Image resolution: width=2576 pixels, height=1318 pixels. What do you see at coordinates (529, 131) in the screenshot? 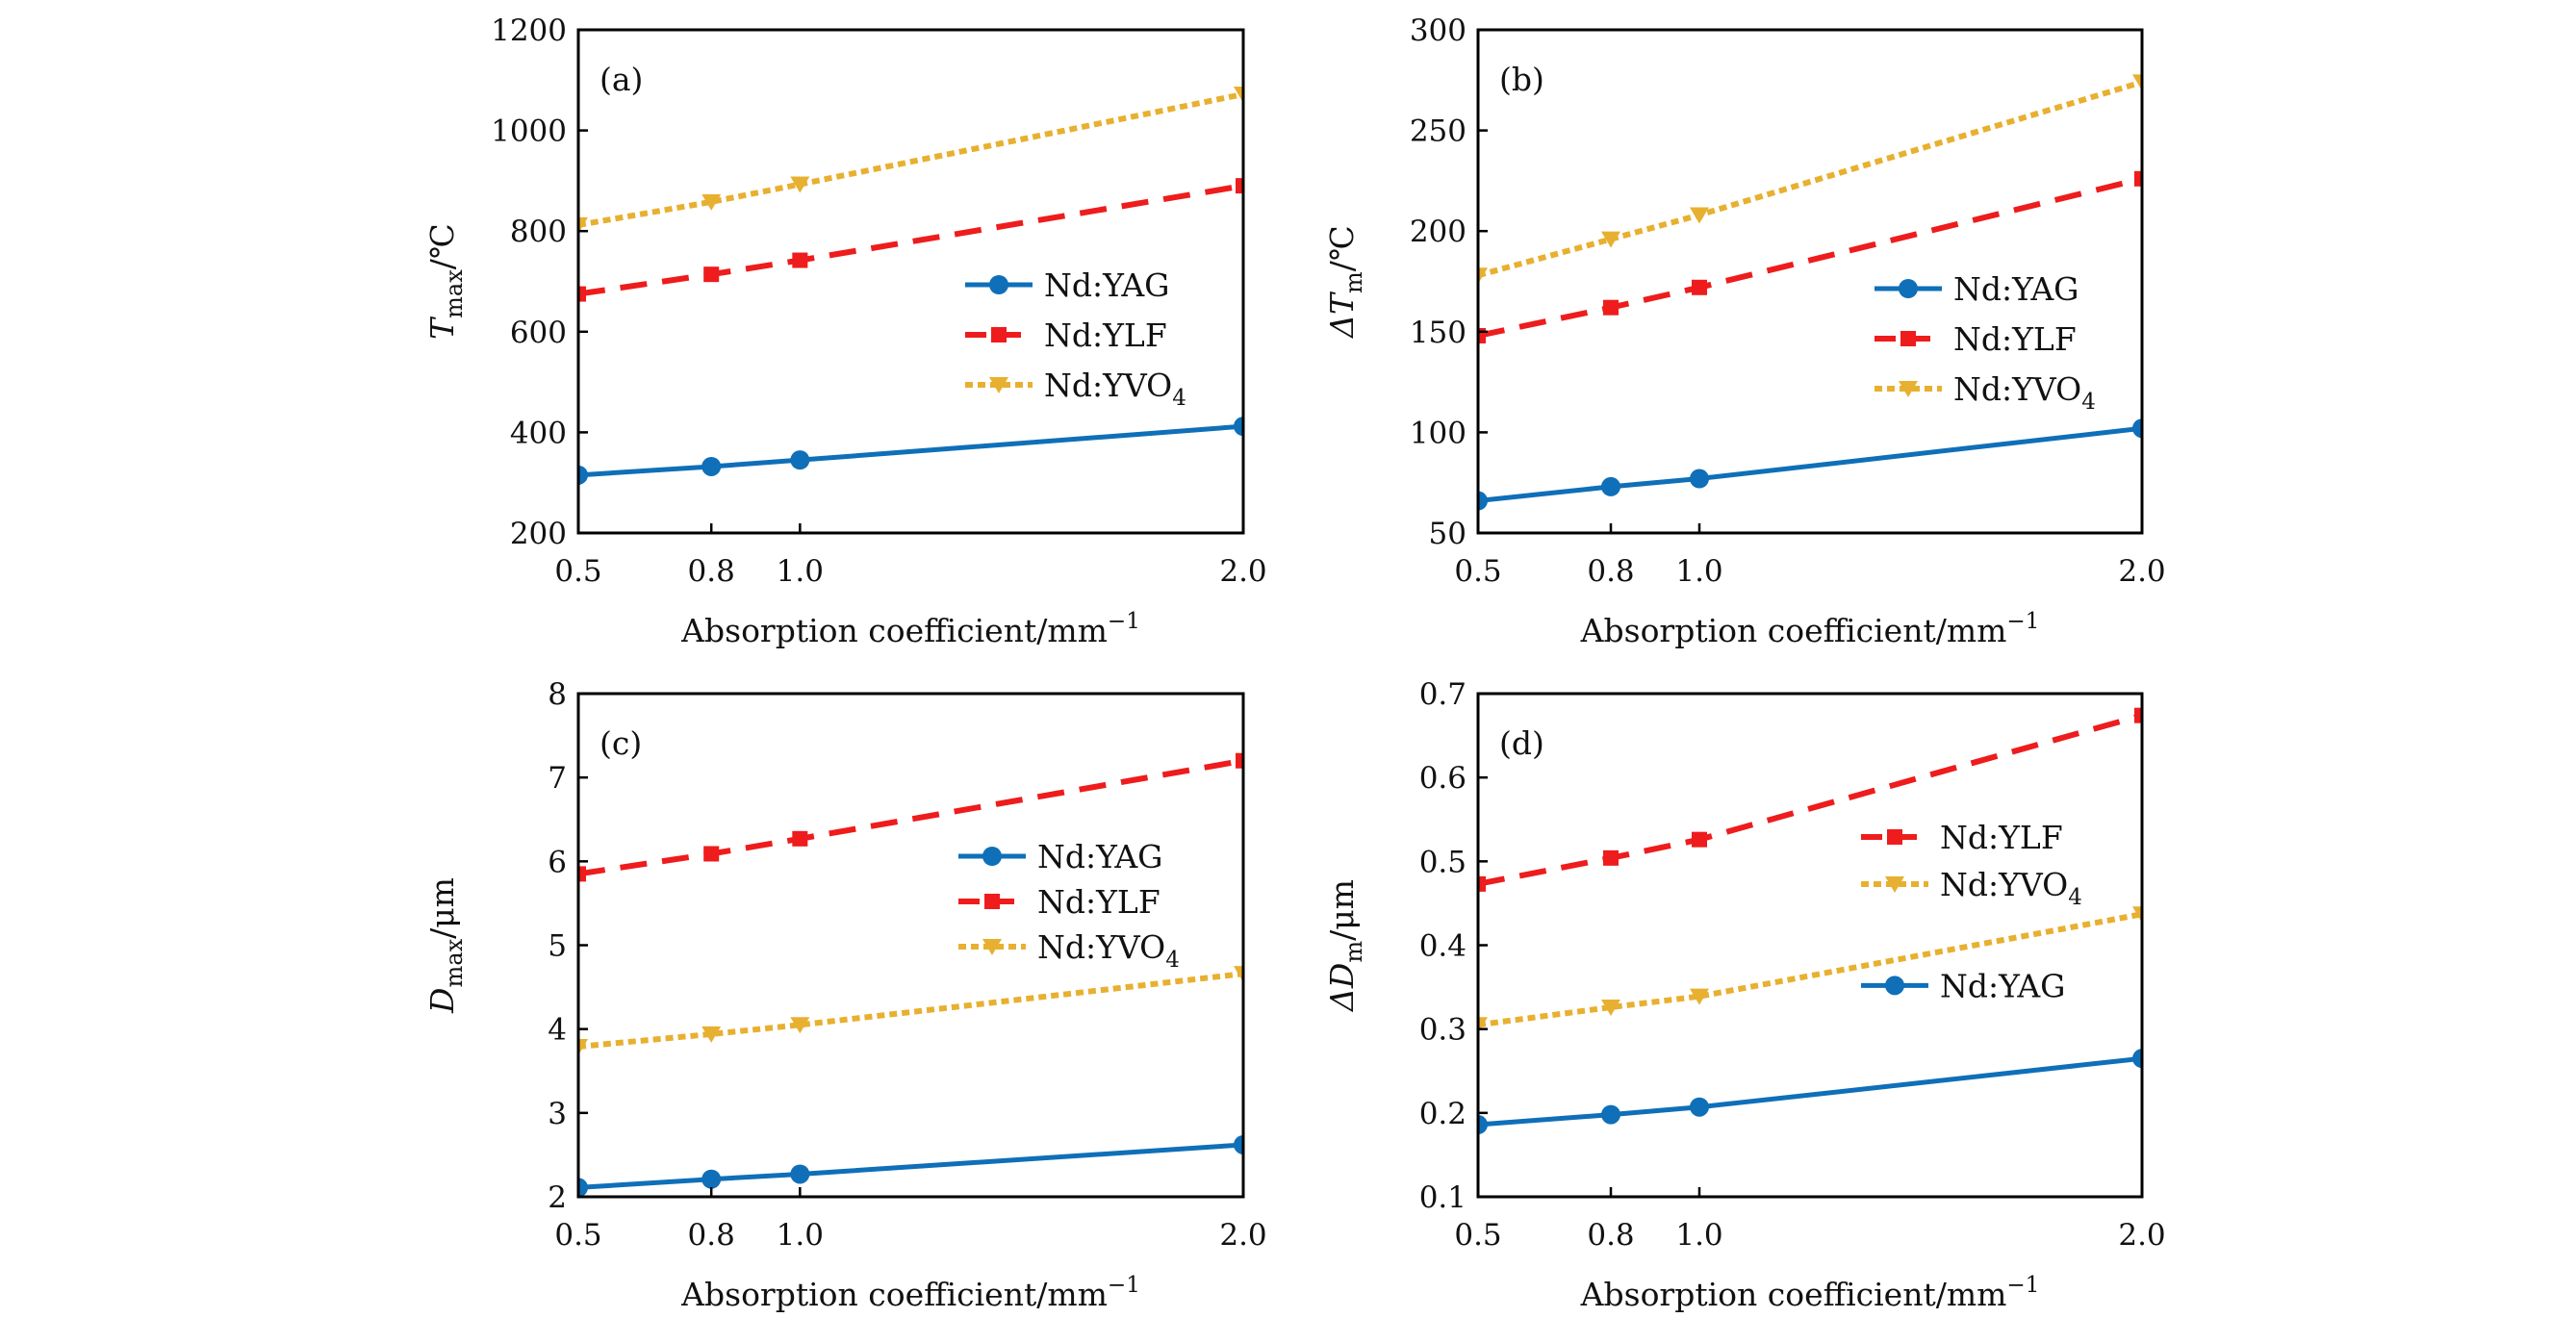
I see `y-tick-label: 1000` at bounding box center [529, 131].